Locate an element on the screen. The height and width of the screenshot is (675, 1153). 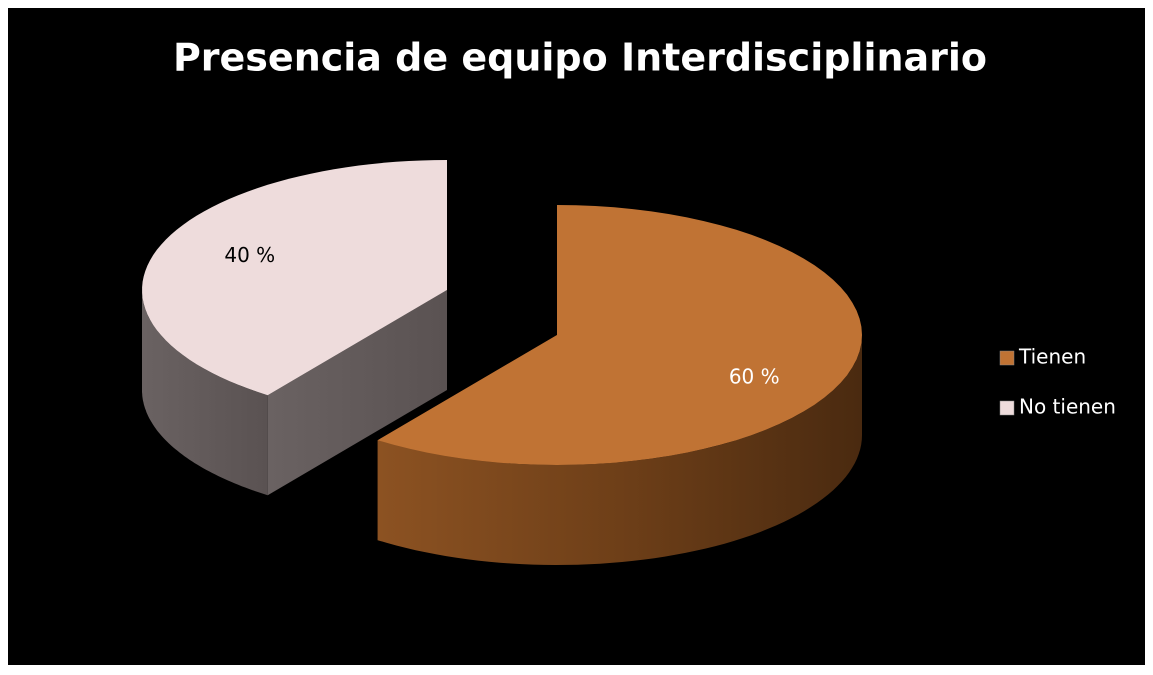
legend-label: Tienen is located at coordinates (1052, 357).